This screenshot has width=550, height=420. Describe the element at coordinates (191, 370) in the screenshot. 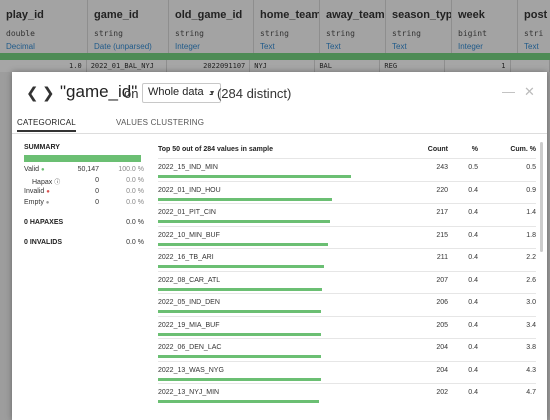

I see `value-label: 2022_13_WAS_NYG` at that location.